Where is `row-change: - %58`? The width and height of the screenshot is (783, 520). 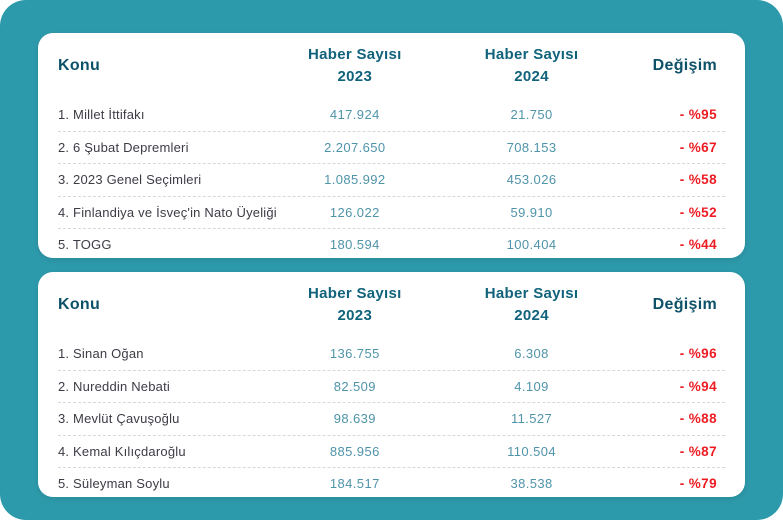 row-change: - %58 is located at coordinates (698, 180).